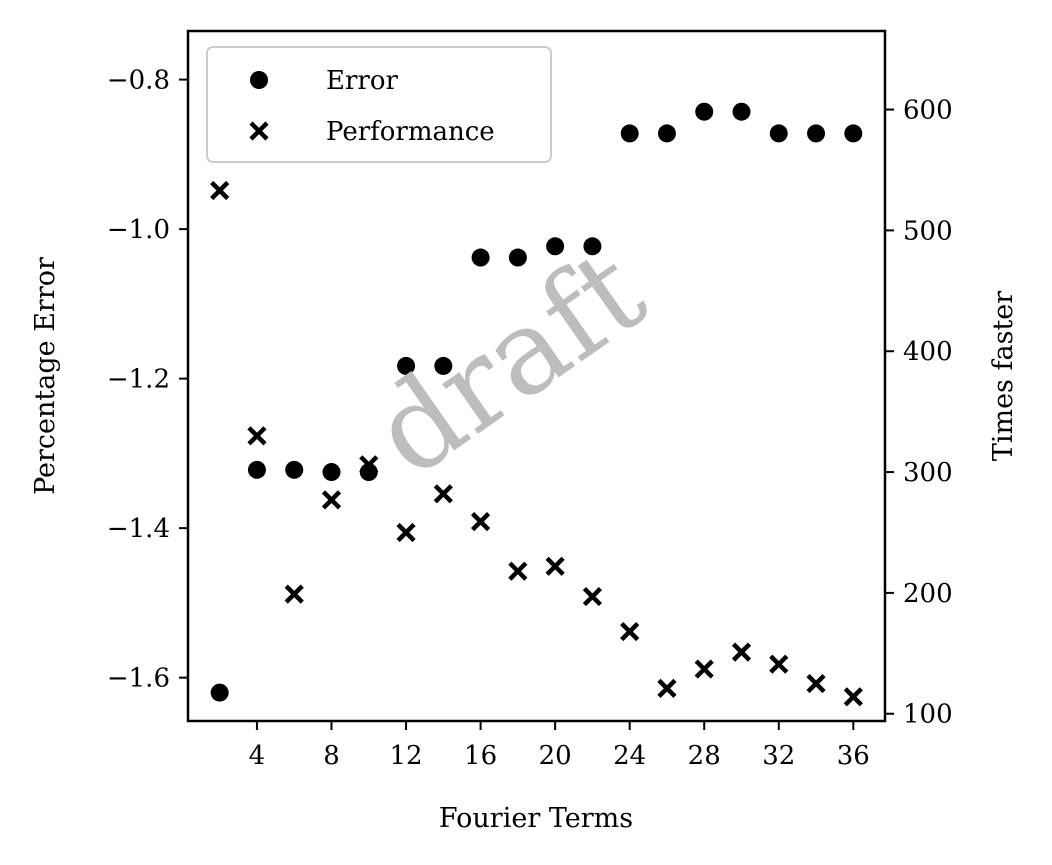 Image resolution: width=1052 pixels, height=865 pixels. Describe the element at coordinates (555, 756) in the screenshot. I see `x-tick-label: 20` at that location.